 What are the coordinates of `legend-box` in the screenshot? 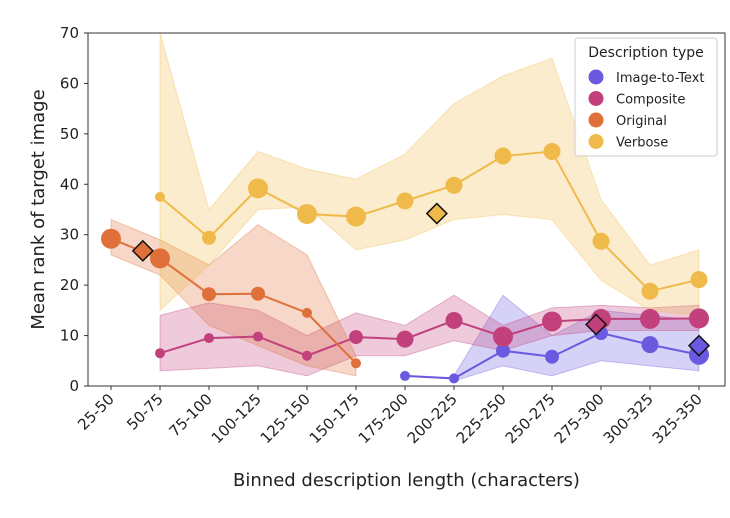 It's located at (646, 97).